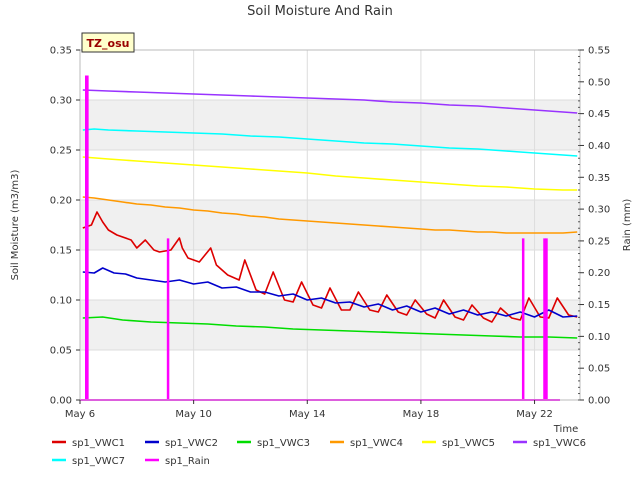 This screenshot has height=484, width=640. Describe the element at coordinates (15, 225) in the screenshot. I see `y-axis-label: Soil Moisture (m3/m3)` at that location.